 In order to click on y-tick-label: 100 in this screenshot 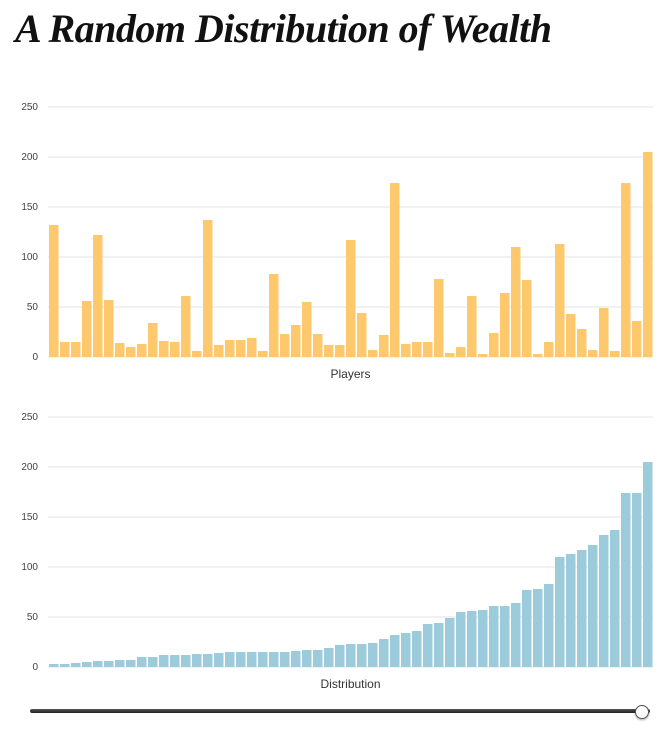, I will do `click(29, 257)`.